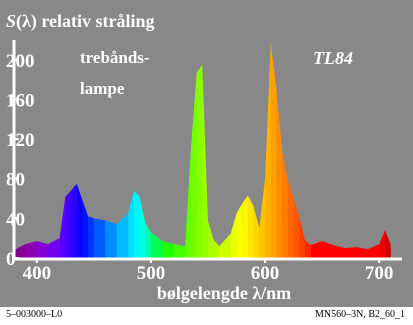 This screenshot has width=413, height=325. Describe the element at coordinates (20, 61) in the screenshot. I see `y-tick-label: 200` at that location.